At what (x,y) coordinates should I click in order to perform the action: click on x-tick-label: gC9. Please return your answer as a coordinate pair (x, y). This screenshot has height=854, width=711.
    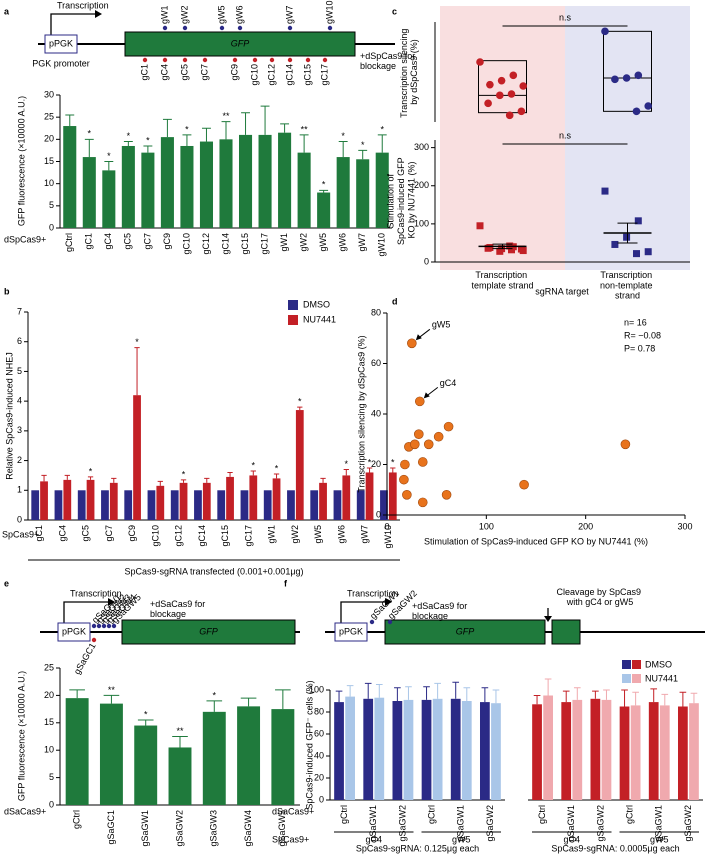
    Looking at the image, I should click on (132, 533).